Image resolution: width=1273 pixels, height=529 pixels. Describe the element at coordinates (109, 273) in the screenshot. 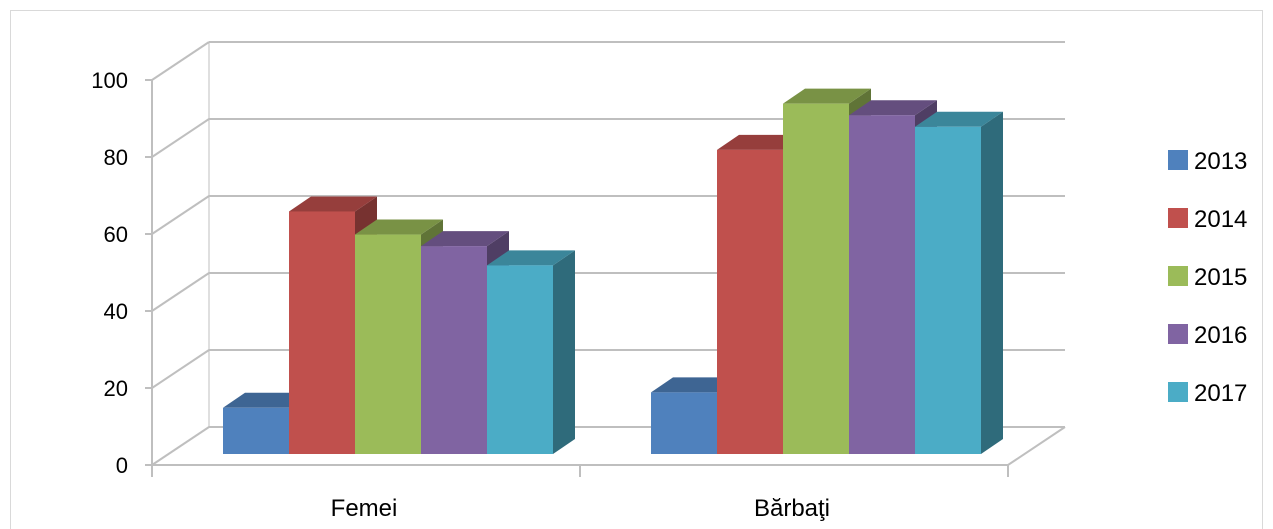

I see `y-tick-labels: 0 20 40 60 80 100` at that location.